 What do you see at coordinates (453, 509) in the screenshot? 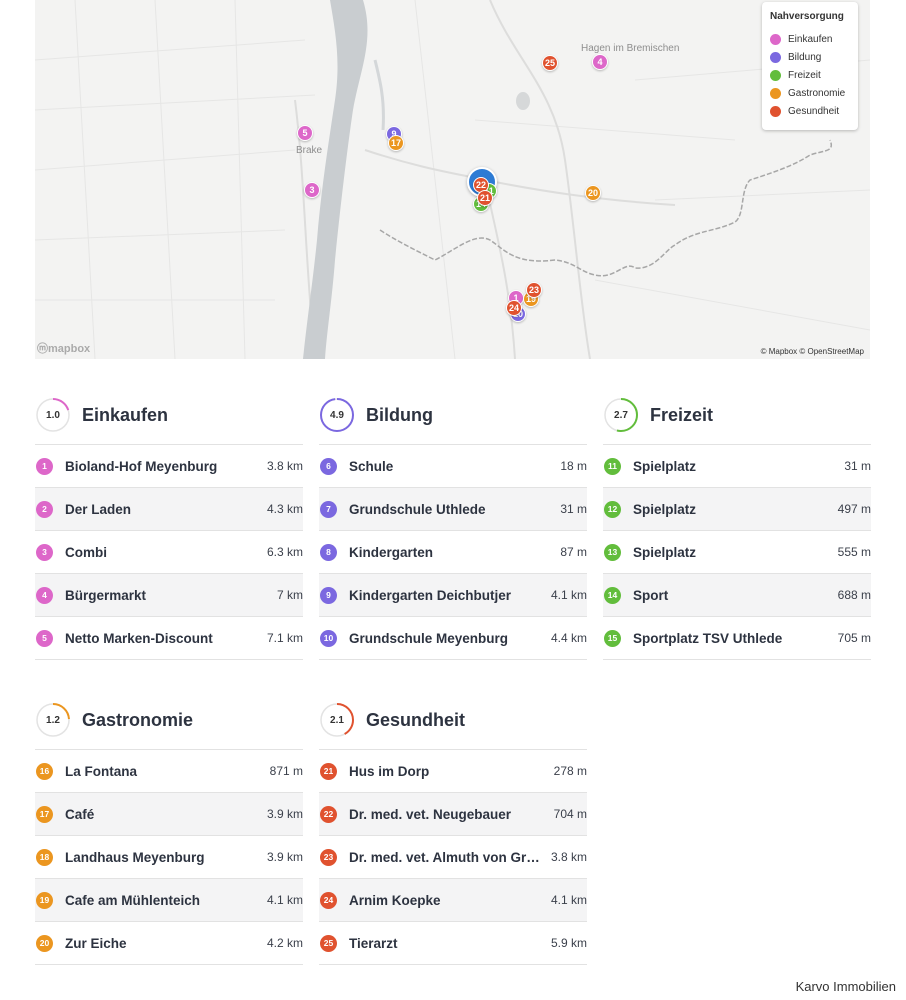
I see `poi-row: 7 Grundschule Uthlede 31 m` at bounding box center [453, 509].